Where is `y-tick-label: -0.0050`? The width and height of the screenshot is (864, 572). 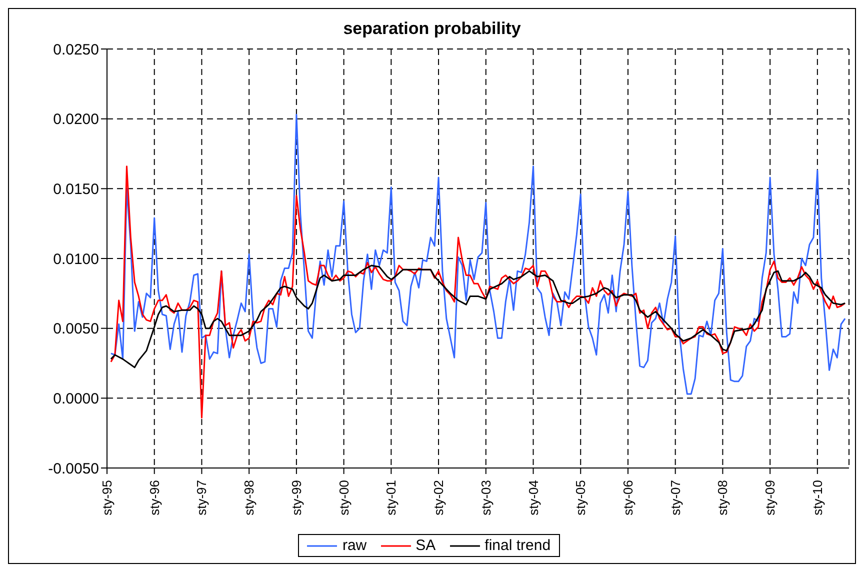 y-tick-label: -0.0050 is located at coordinates (73, 469).